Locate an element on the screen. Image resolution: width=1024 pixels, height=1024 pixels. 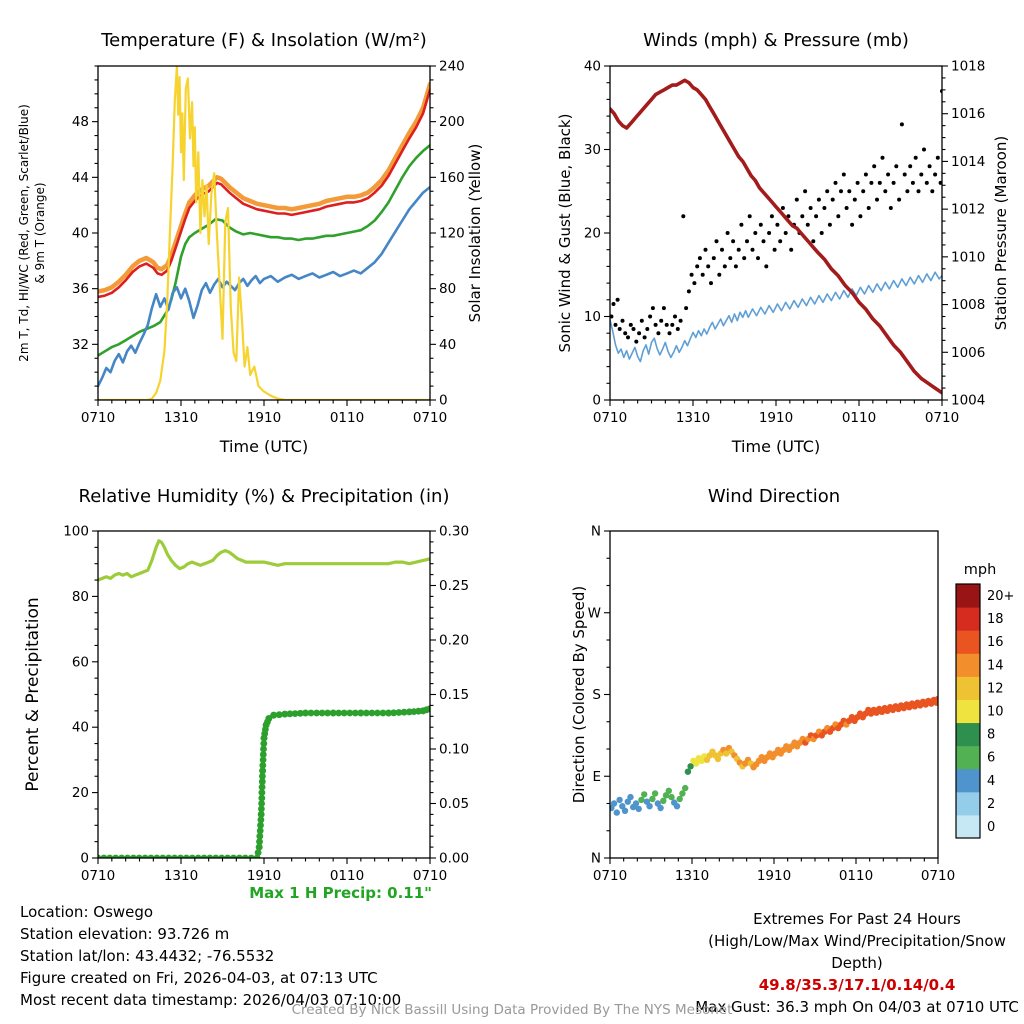
y-right-tick-label: 0.10 is located at coordinates (454, 750).